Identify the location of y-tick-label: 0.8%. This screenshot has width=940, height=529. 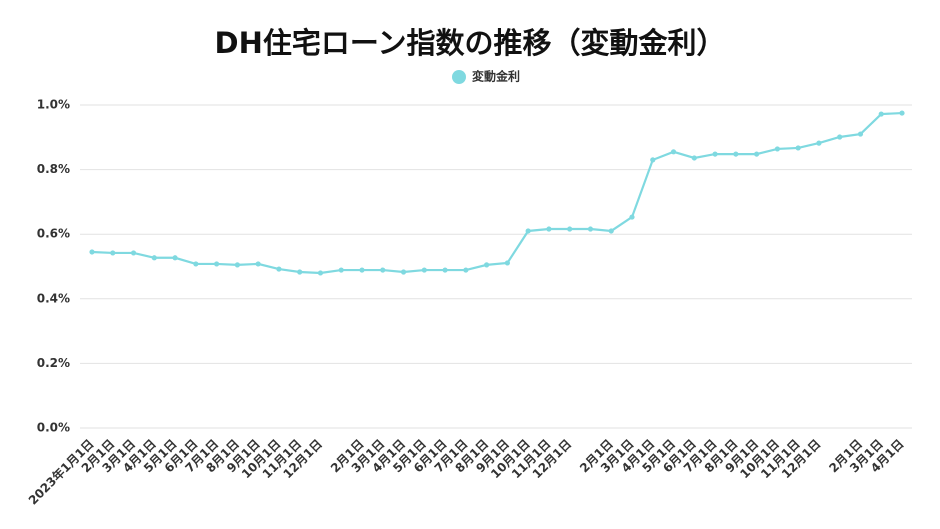
(53, 169).